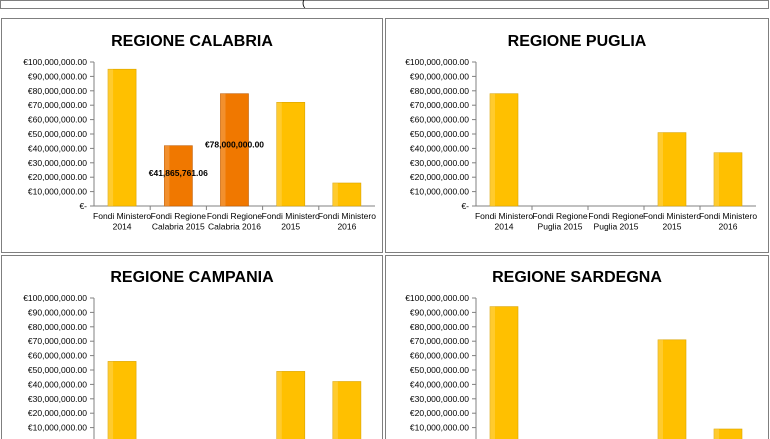 The image size is (770, 439). I want to click on header-text: (, so click(304, 4).